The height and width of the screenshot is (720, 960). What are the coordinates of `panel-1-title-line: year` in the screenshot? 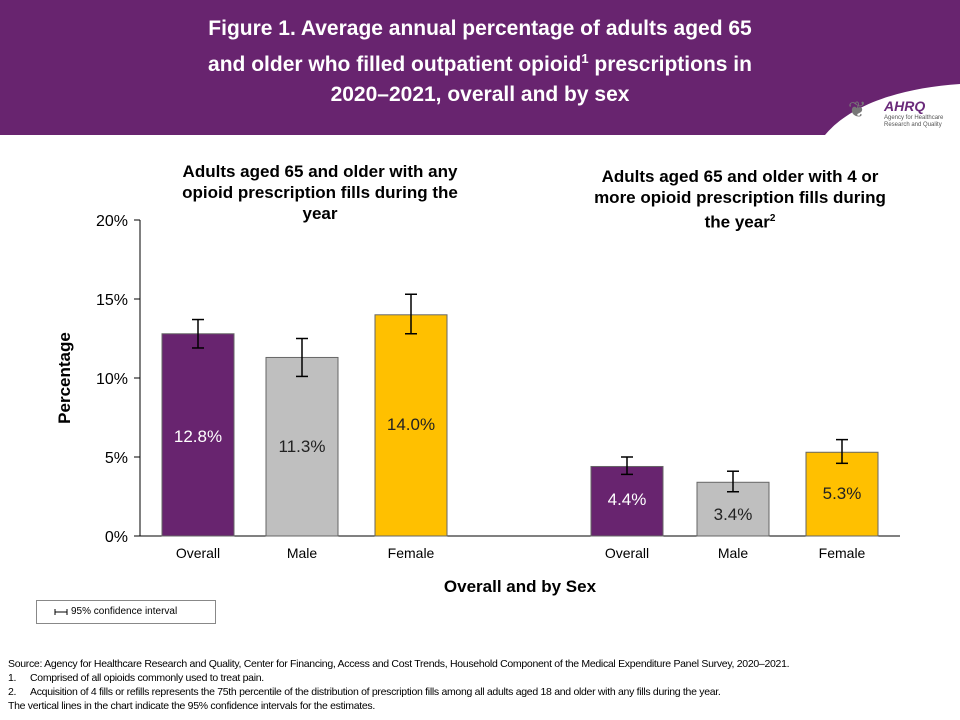 It's located at (320, 213).